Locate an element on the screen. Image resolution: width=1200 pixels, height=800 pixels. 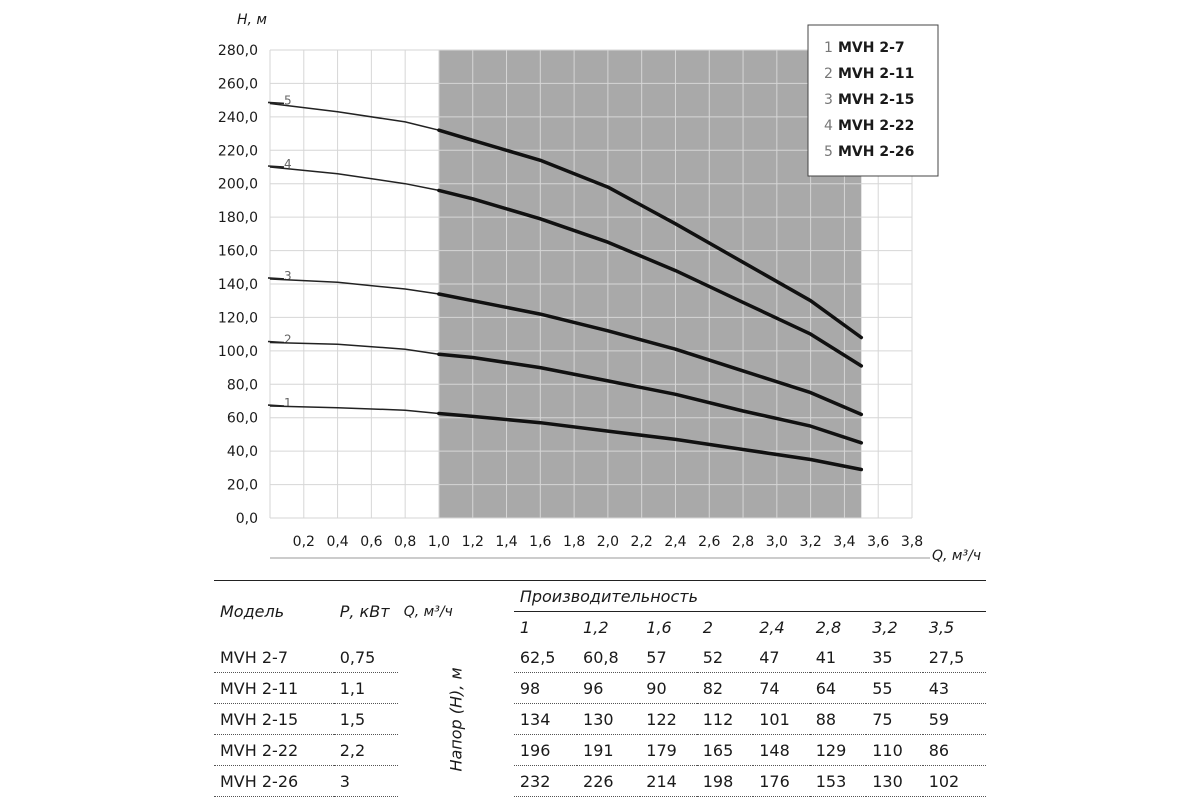
head-value-cell: 198 is located at coordinates (725, 781).